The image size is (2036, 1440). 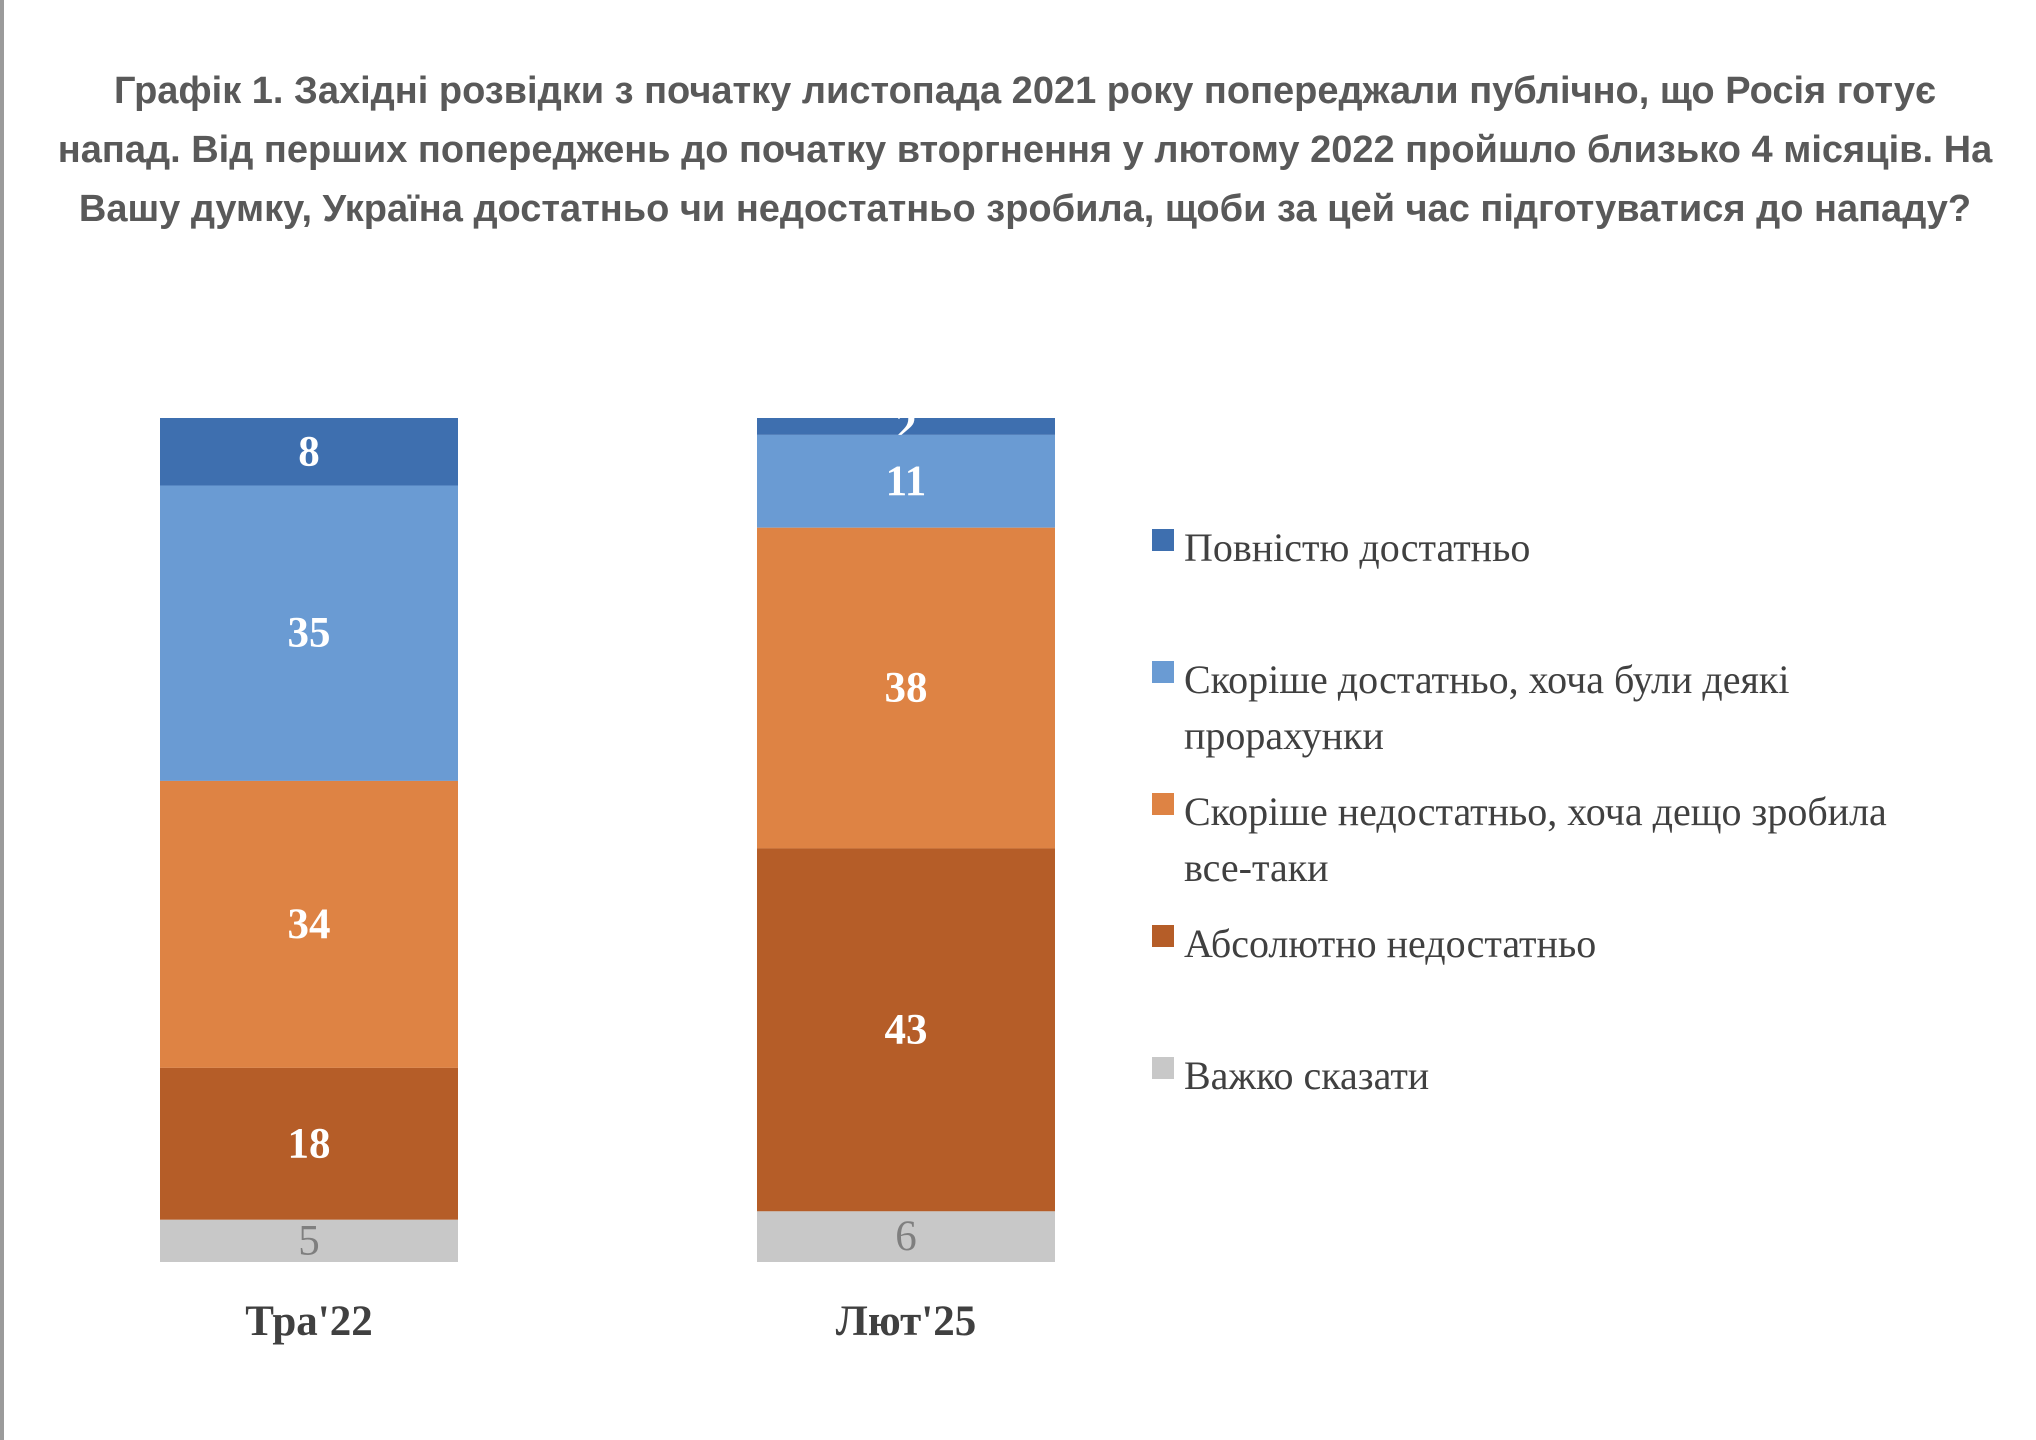 I want to click on category-label-1: Тра'22, so click(x=308, y=1321).